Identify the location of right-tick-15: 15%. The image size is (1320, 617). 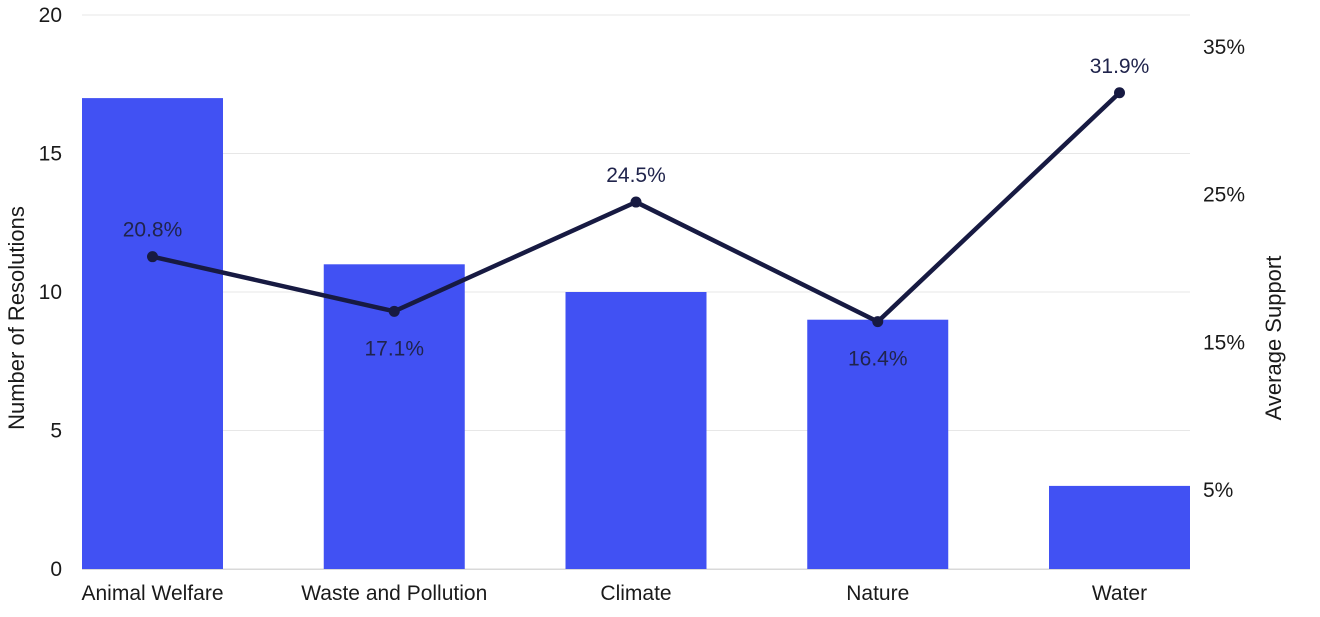
(1224, 342).